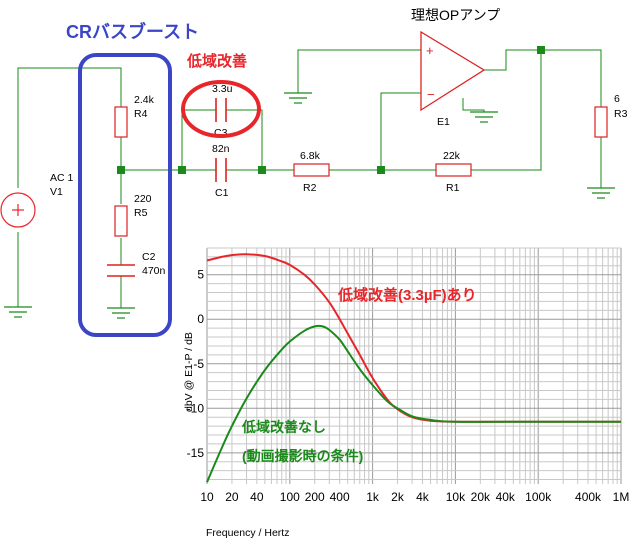 The width and height of the screenshot is (640, 560). Describe the element at coordinates (222, 89) in the screenshot. I see `c3-value-label: 3.3u` at that location.